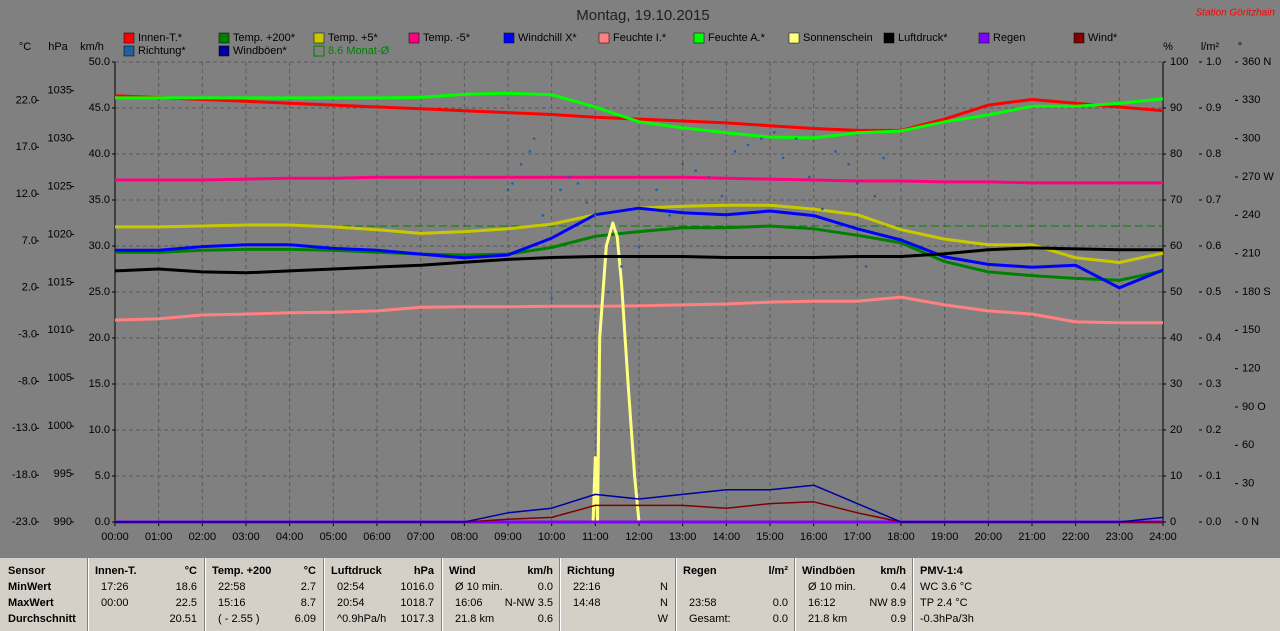 The image size is (1280, 631). I want to click on x-tick-label: 21:00, so click(1032, 537).